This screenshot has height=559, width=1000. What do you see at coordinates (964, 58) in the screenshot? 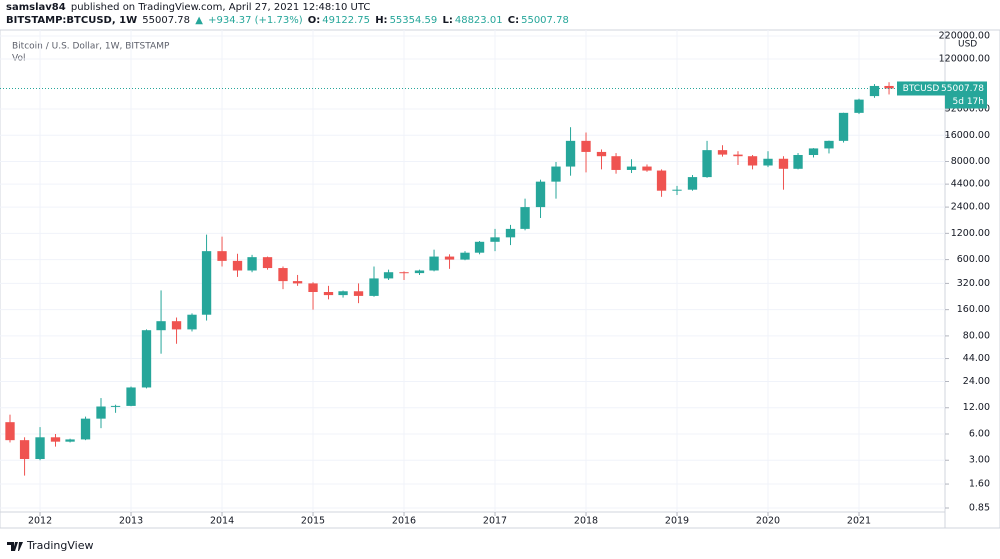
I see `y-tick-label: 120000.00` at bounding box center [964, 58].